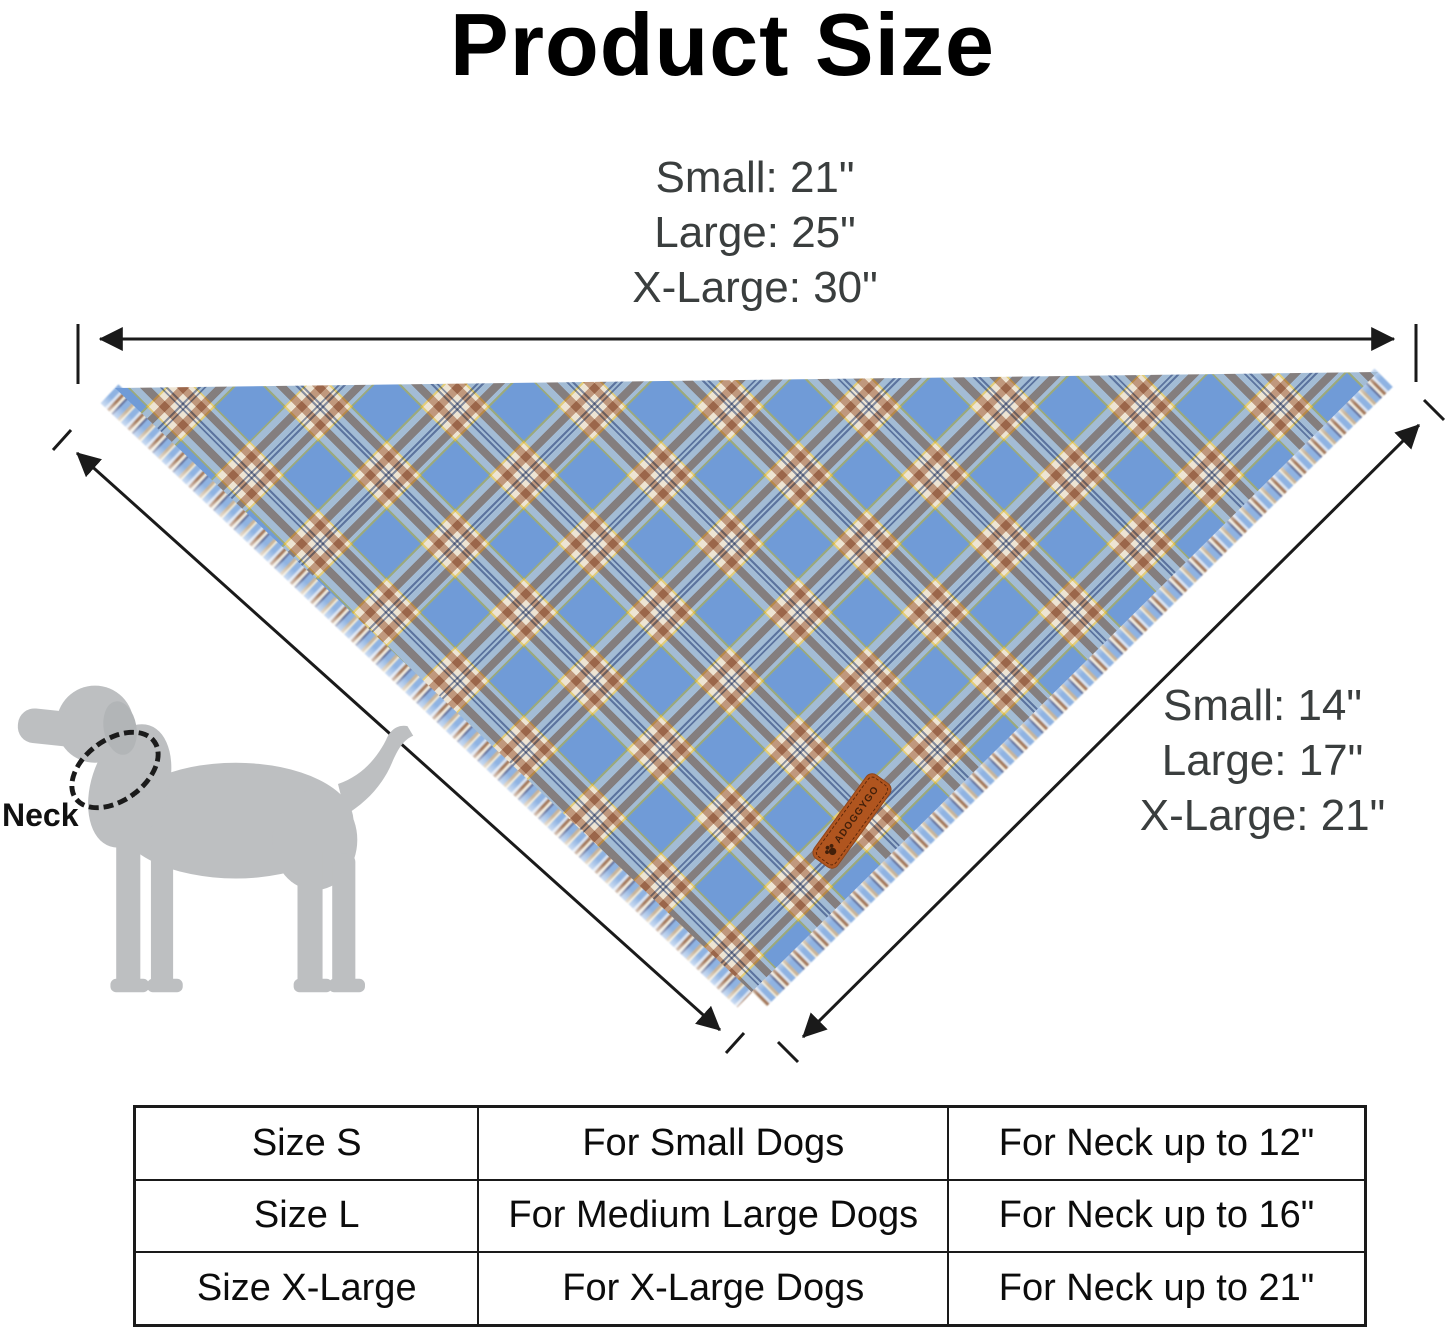 This screenshot has height=1339, width=1445. I want to click on edge-measurement-small: Small: 14", so click(1262, 705).